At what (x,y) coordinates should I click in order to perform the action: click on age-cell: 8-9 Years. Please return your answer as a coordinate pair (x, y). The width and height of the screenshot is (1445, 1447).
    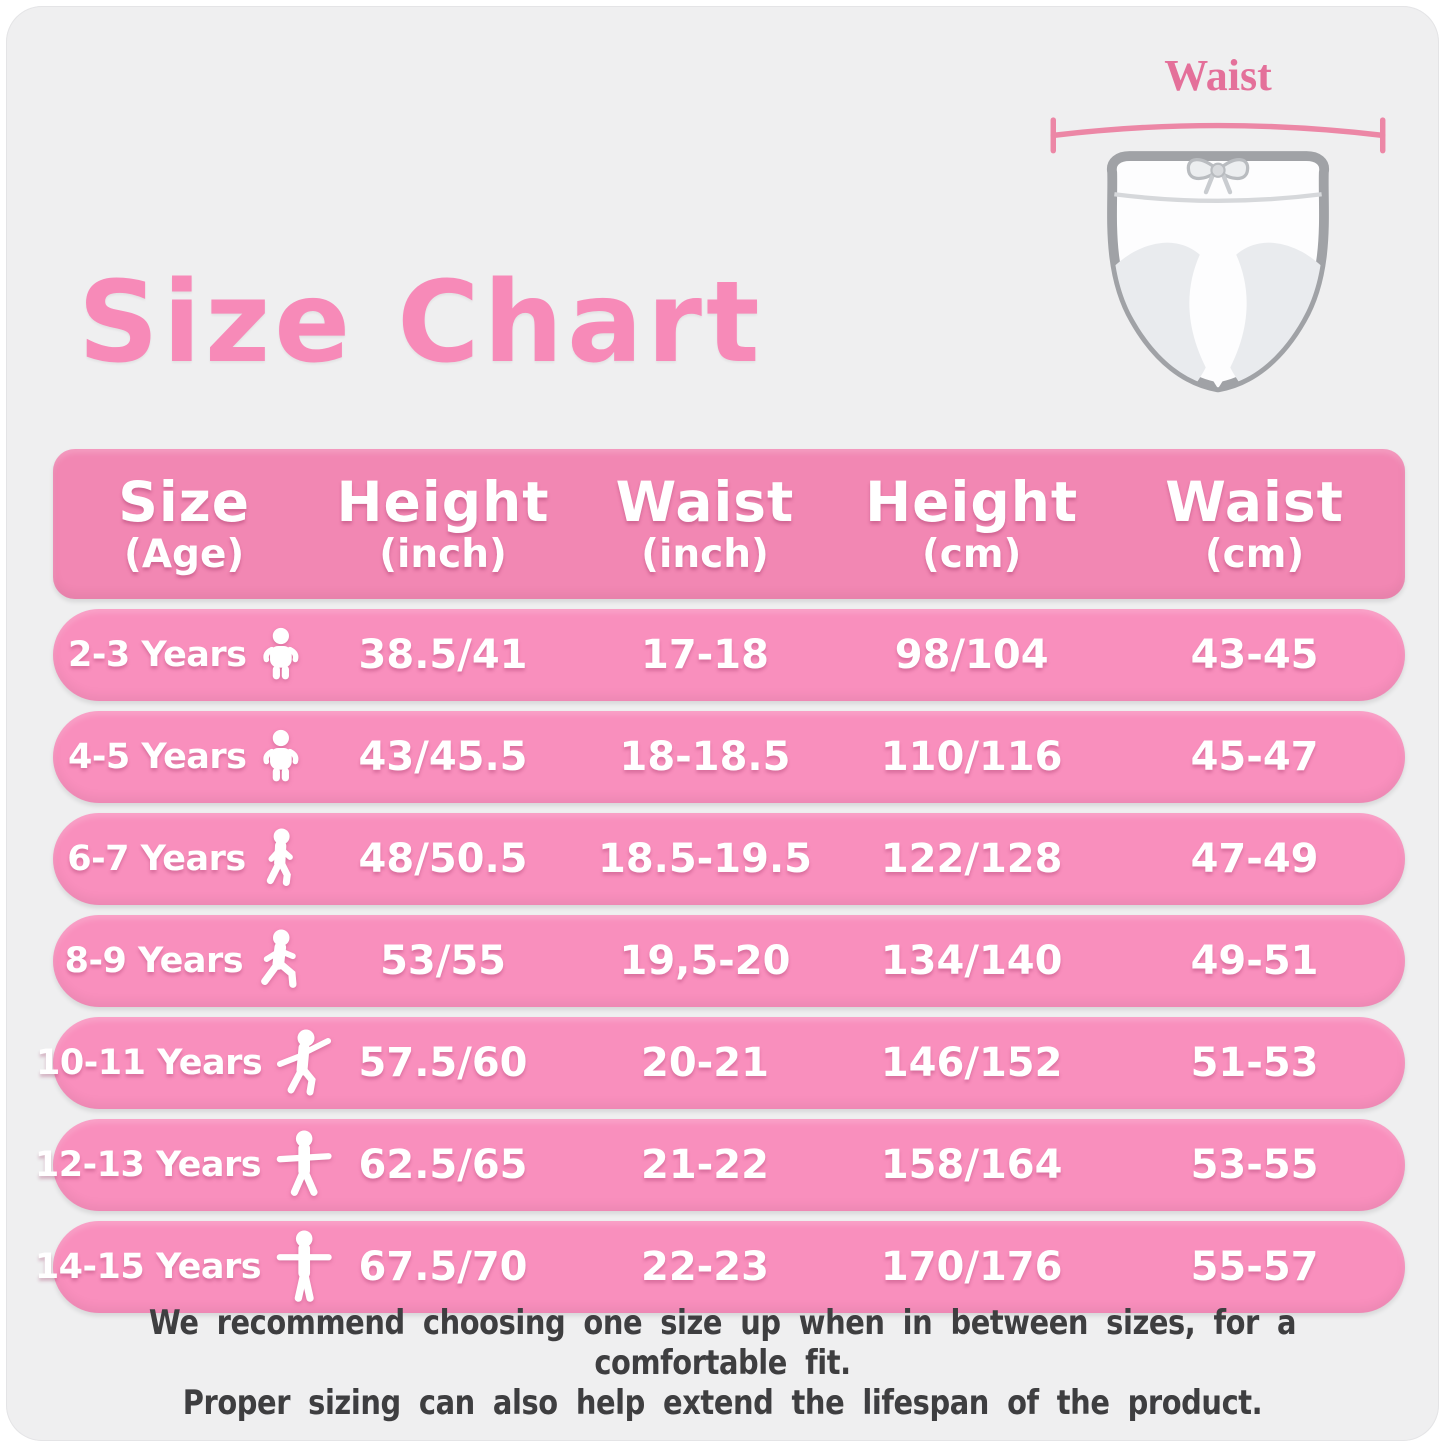
    Looking at the image, I should click on (184, 961).